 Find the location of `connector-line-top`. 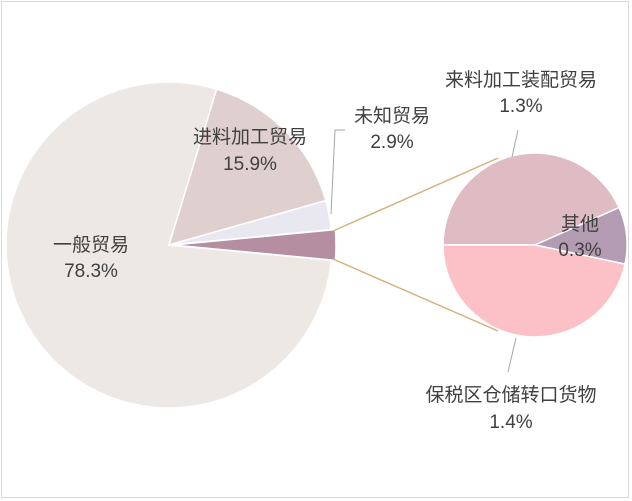

connector-line-top is located at coordinates (415, 194).